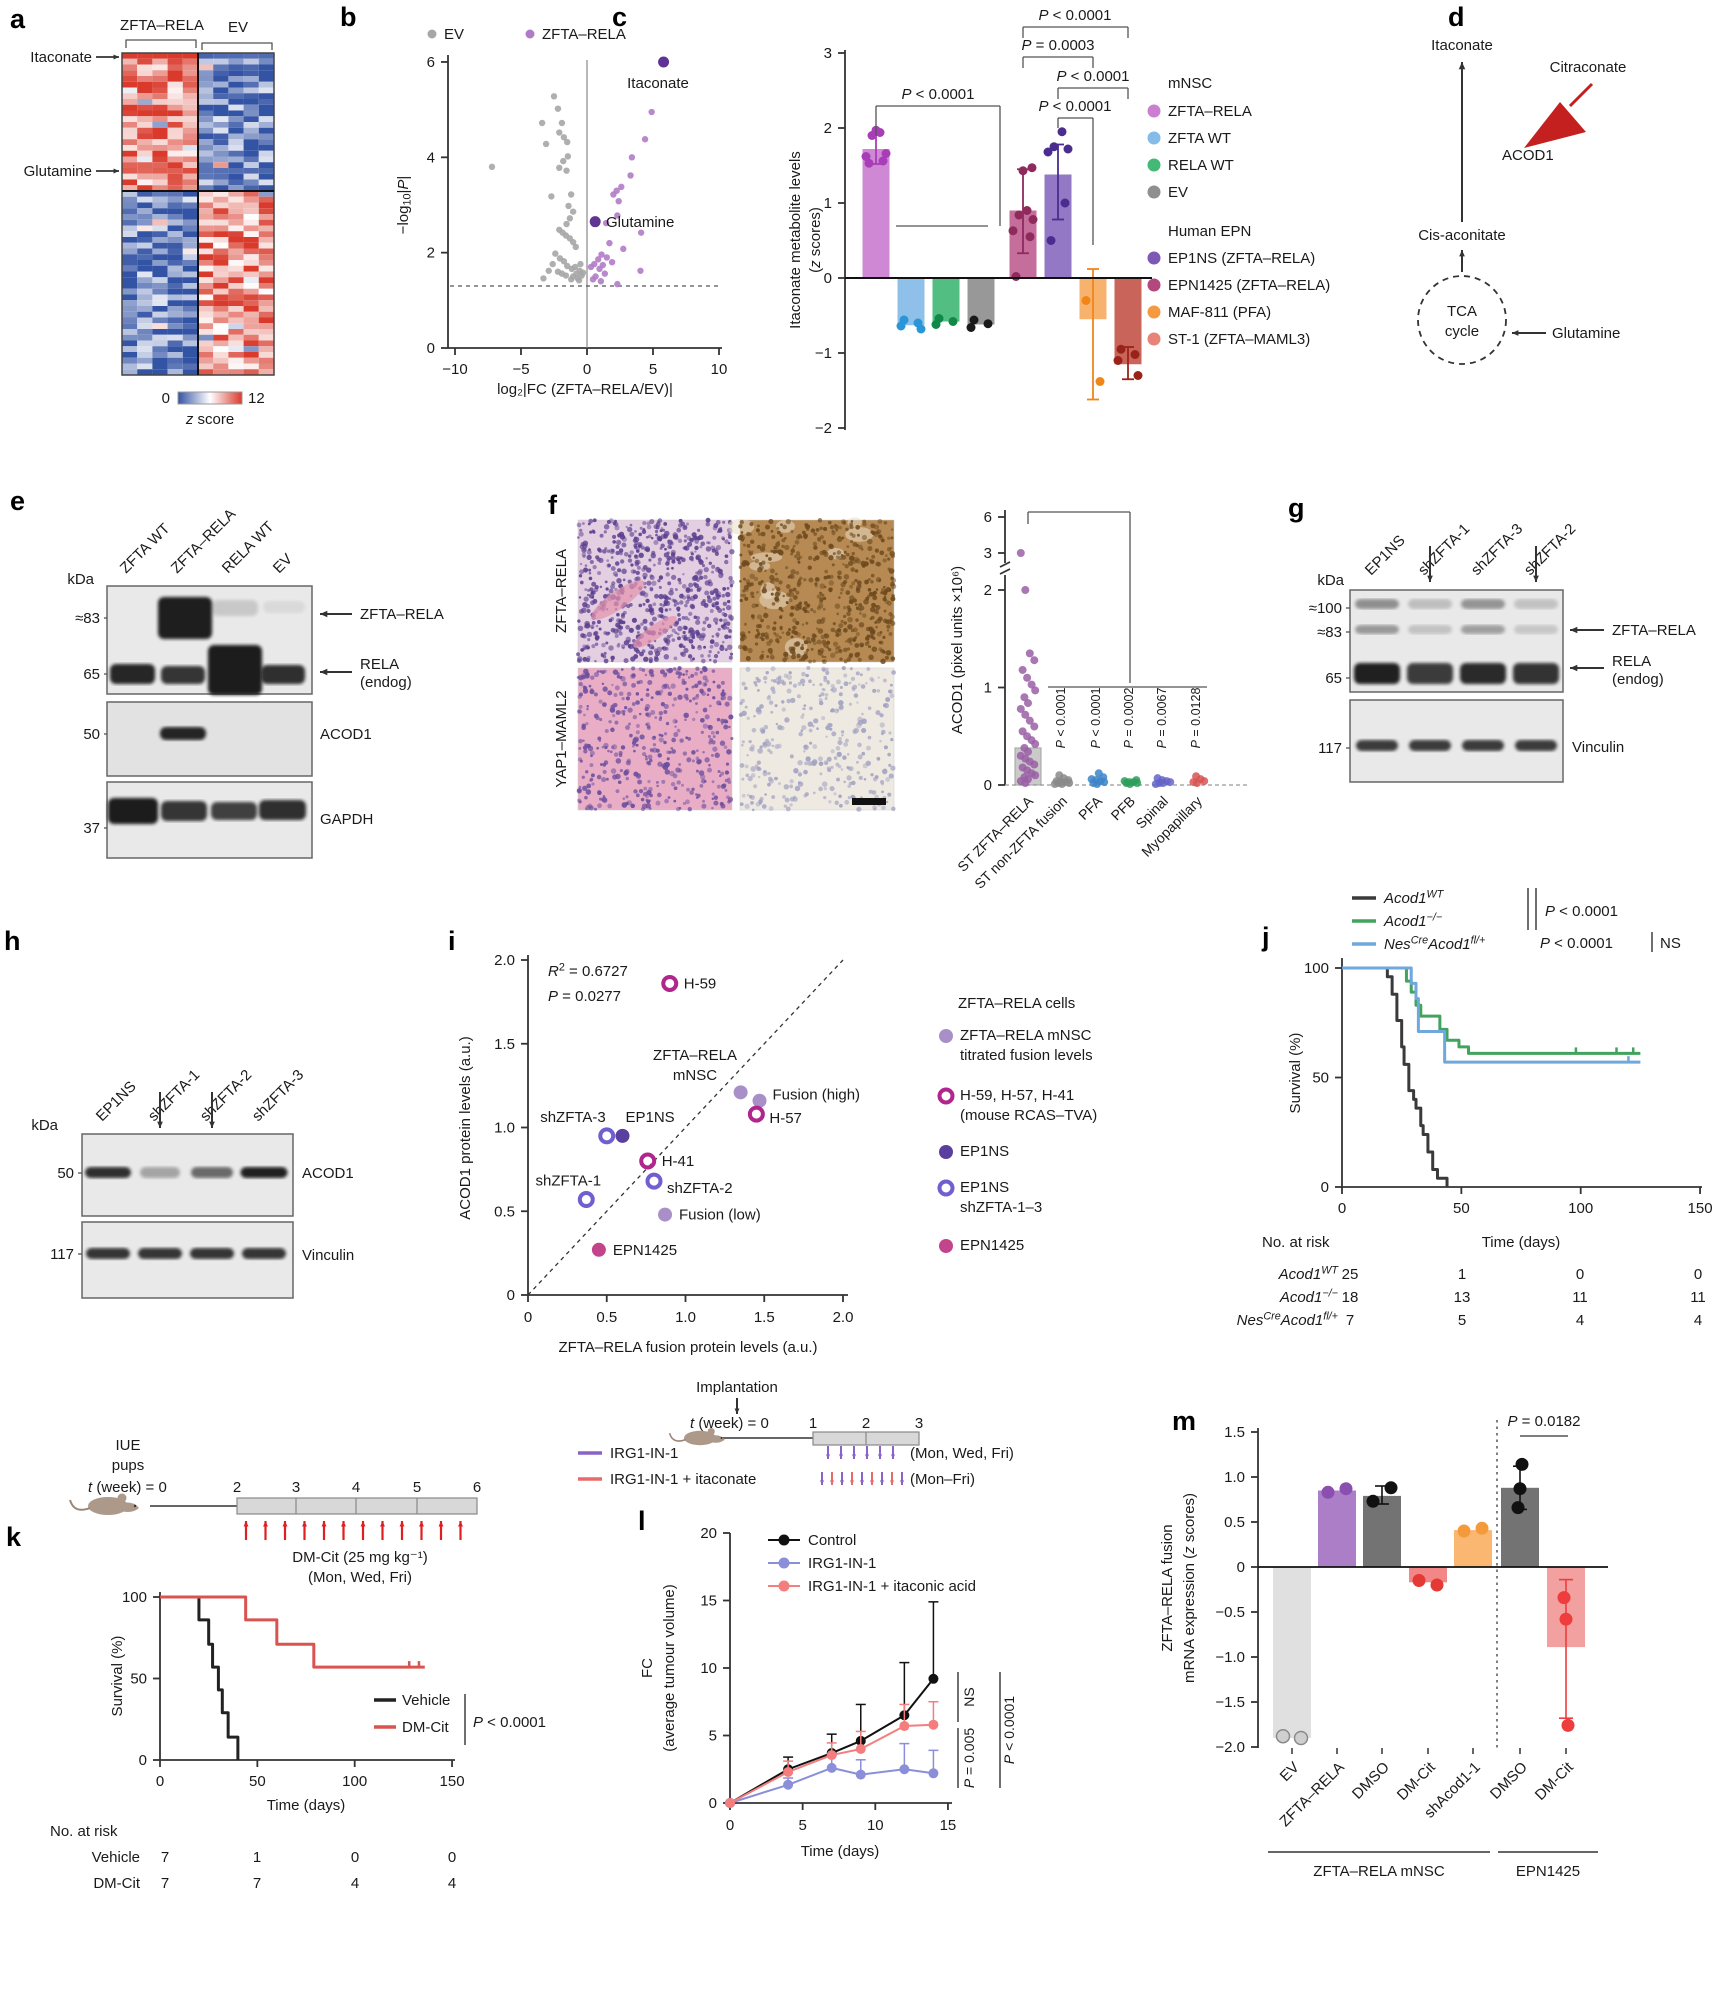 Image resolution: width=1716 pixels, height=2000 pixels. Describe the element at coordinates (644, 1453) in the screenshot. I see `svg-text: IRG1-IN-1` at that location.